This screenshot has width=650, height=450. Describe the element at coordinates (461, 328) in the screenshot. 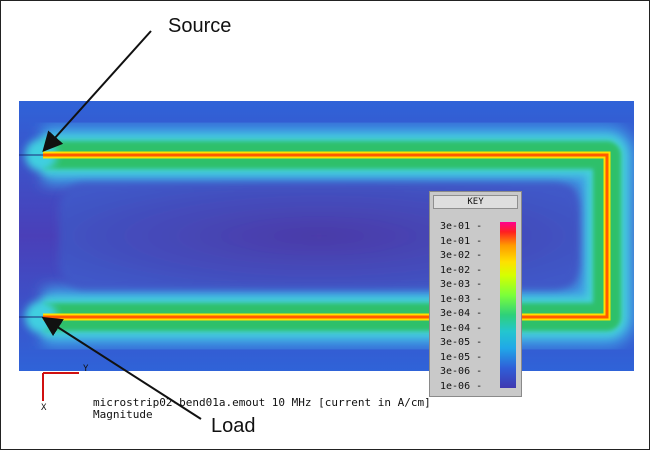

I see `key-level-label: 1e-04 -` at that location.